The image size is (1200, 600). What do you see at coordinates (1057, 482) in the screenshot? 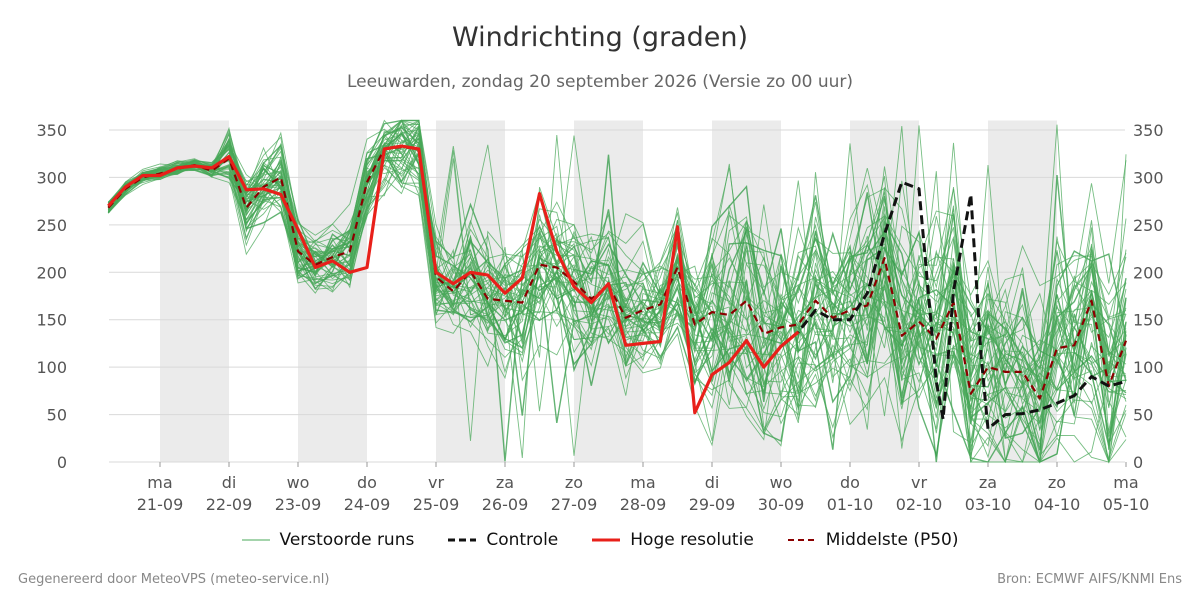
I see `x-tick-day-04-10: zo` at bounding box center [1057, 482].